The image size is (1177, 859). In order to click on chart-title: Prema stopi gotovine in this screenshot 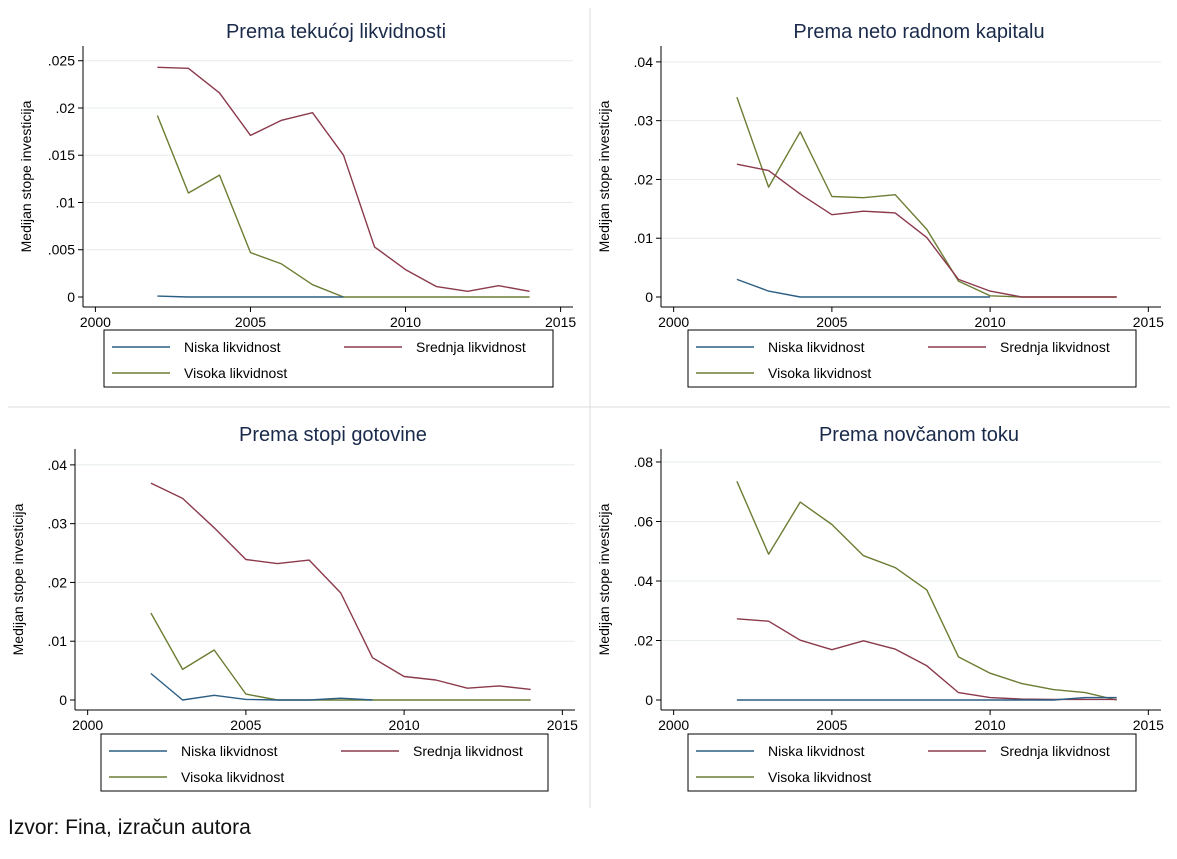, I will do `click(333, 435)`.